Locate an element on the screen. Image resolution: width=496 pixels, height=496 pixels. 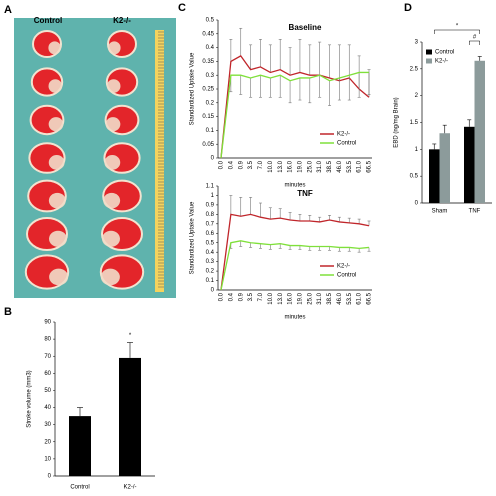
y-tick-label: 0.05 is located at coordinates (208, 145).